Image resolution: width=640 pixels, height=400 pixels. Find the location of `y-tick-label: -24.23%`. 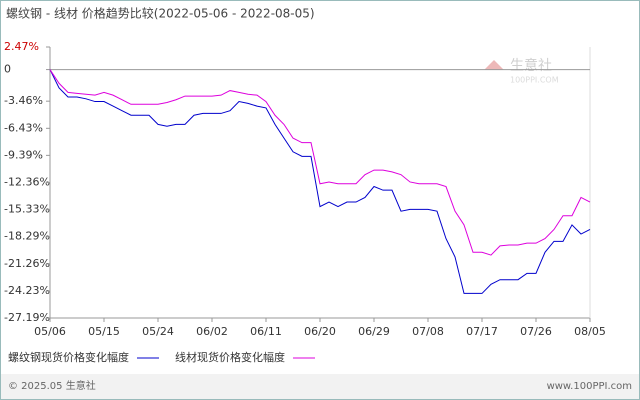

y-tick-label: -24.23% is located at coordinates (27, 290).